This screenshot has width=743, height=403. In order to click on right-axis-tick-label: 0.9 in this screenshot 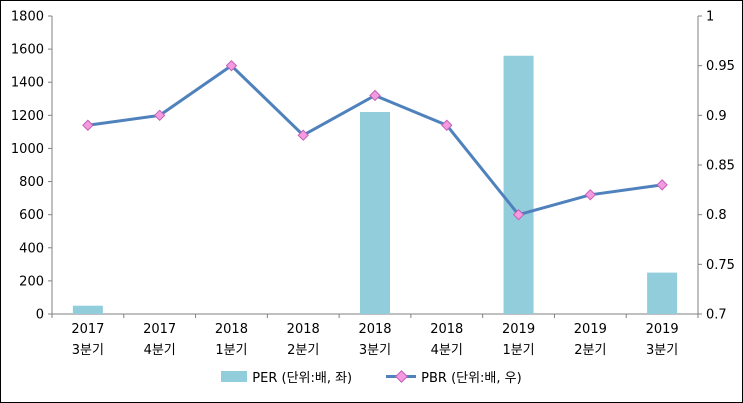, I will do `click(716, 116)`.